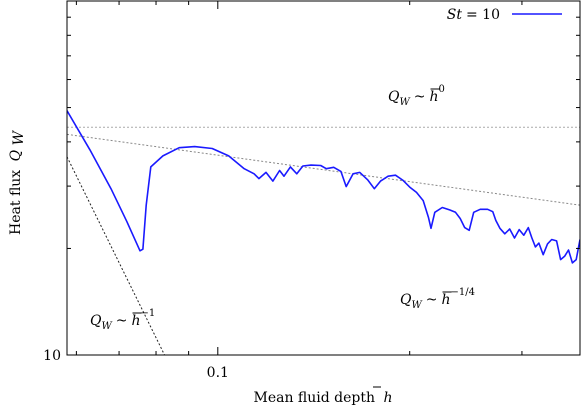  What do you see at coordinates (442, 89) in the screenshot?
I see `annotation-exponent: 0` at bounding box center [442, 89].